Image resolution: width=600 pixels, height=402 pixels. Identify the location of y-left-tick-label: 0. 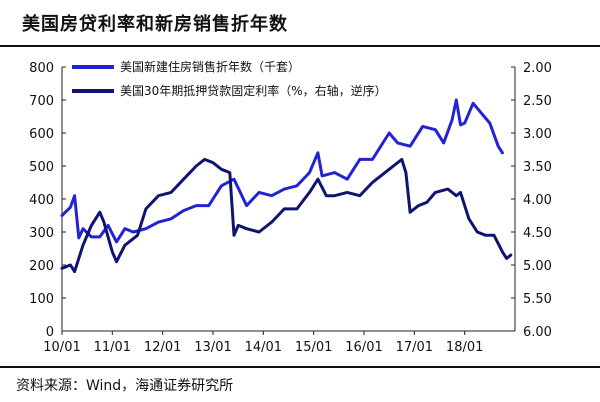
(50, 332).